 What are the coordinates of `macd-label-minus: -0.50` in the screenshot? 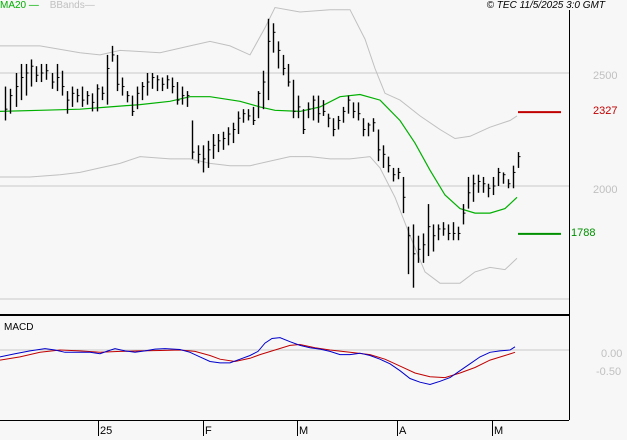 It's located at (609, 372).